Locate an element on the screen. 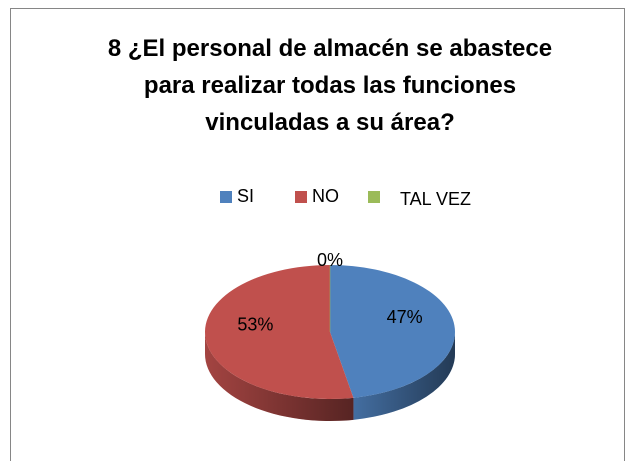 The image size is (635, 461). legend-label: TAL VEZ is located at coordinates (435, 199).